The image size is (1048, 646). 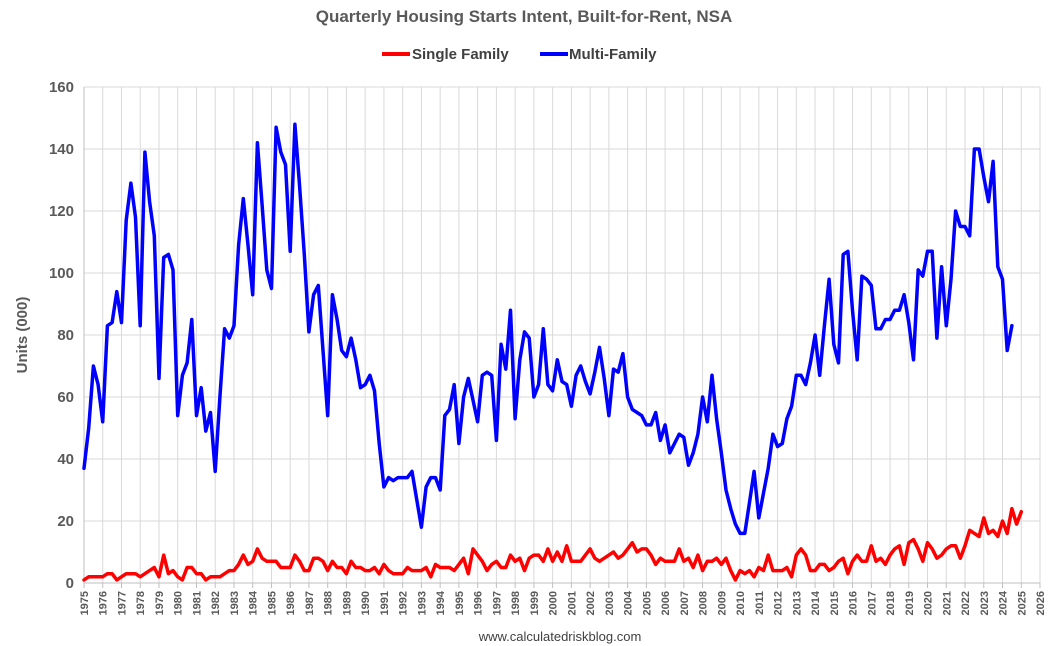 I want to click on x-tick-label: 2002, so click(x=591, y=603).